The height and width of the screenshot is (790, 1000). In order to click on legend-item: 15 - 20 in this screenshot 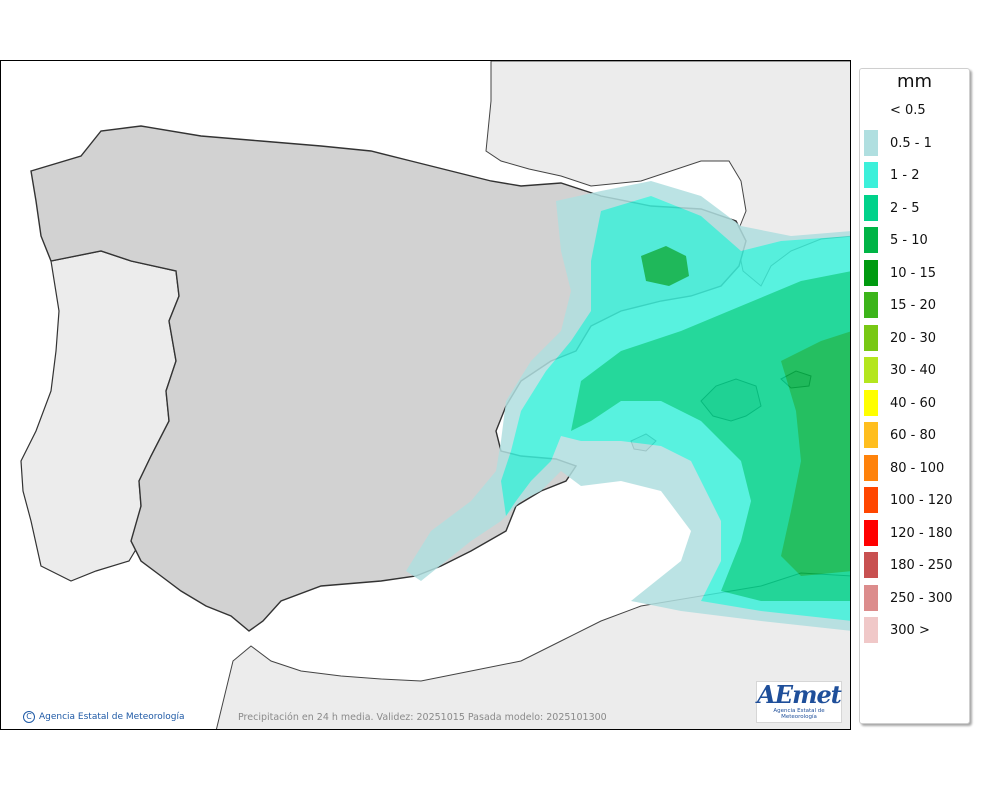, I will do `click(914, 306)`.